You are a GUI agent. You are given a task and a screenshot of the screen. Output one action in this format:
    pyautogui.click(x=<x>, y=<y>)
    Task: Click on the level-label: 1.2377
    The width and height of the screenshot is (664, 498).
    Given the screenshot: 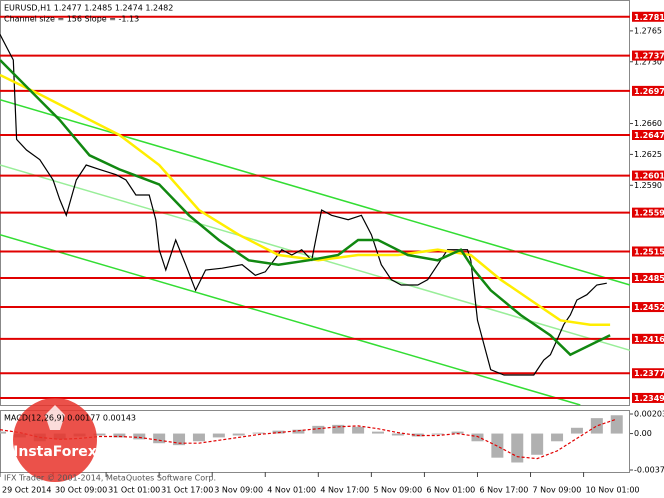 What is the action you would take?
    pyautogui.click(x=649, y=373)
    